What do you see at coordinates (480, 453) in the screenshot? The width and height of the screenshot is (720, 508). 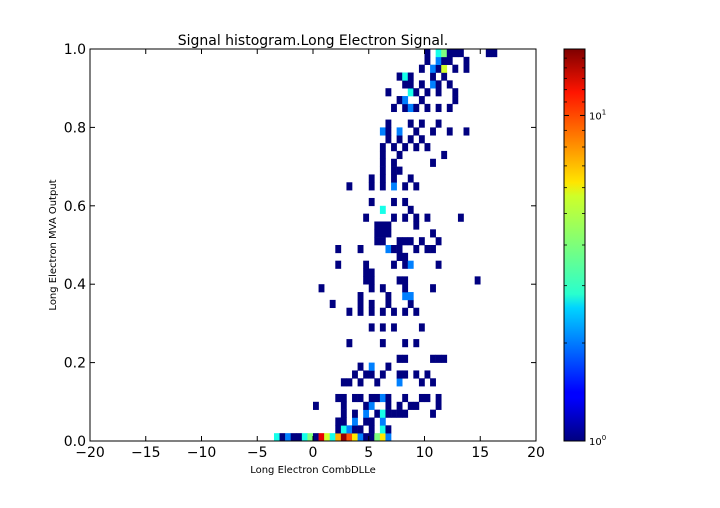 I see `x-tick-label: 15` at bounding box center [480, 453].